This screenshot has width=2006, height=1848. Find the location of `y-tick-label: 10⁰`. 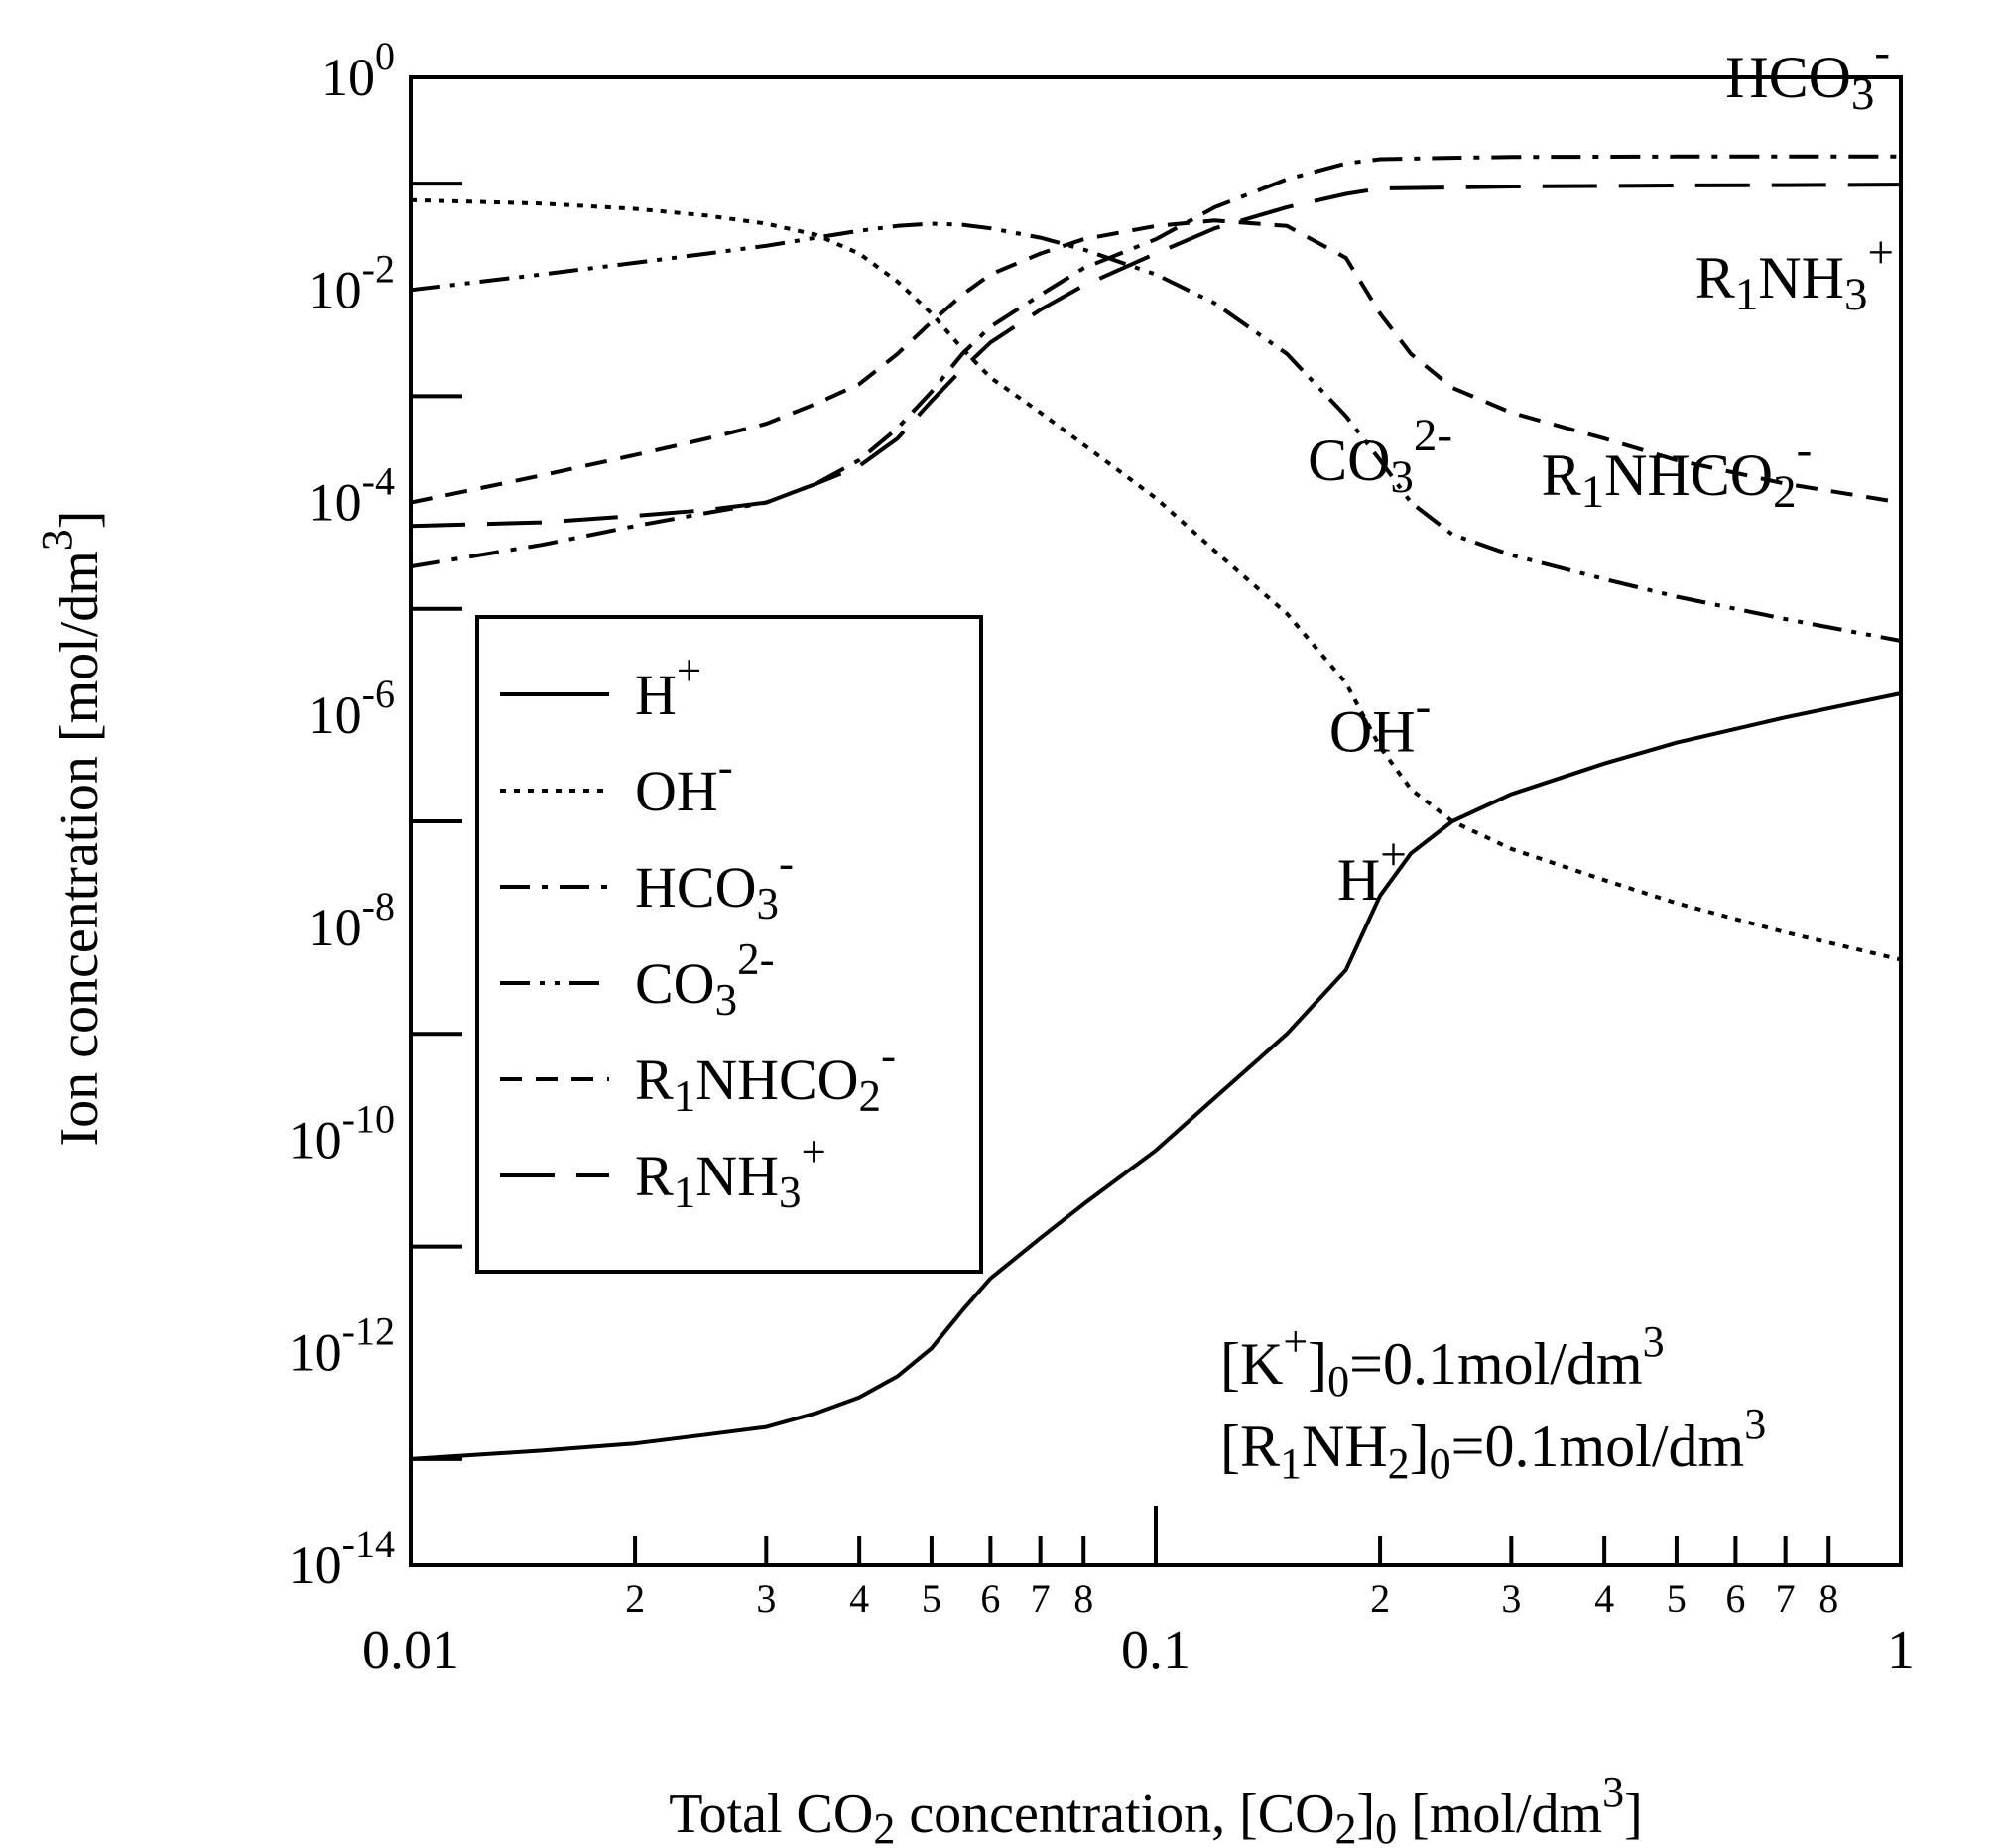

y-tick-label: 10⁰ is located at coordinates (358, 70).